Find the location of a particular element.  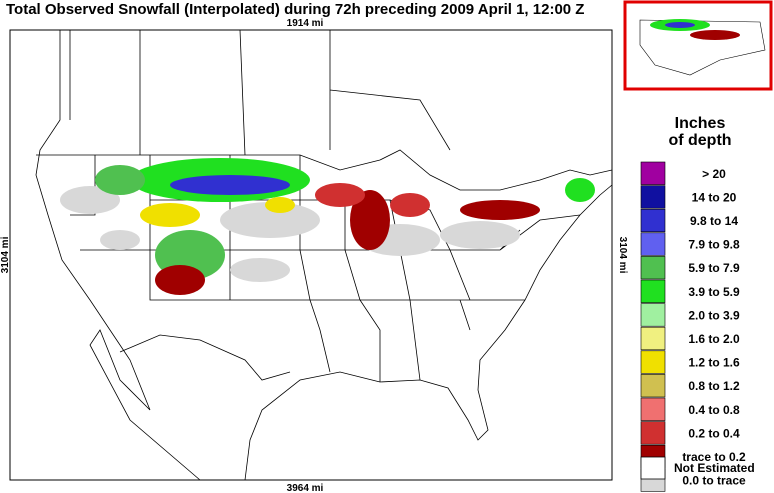

legend-label: 7.9 to 9.8 is located at coordinates (714, 245).